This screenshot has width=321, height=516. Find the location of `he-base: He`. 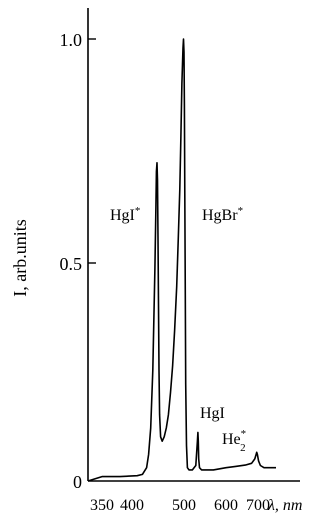

he-base: He is located at coordinates (231, 439).